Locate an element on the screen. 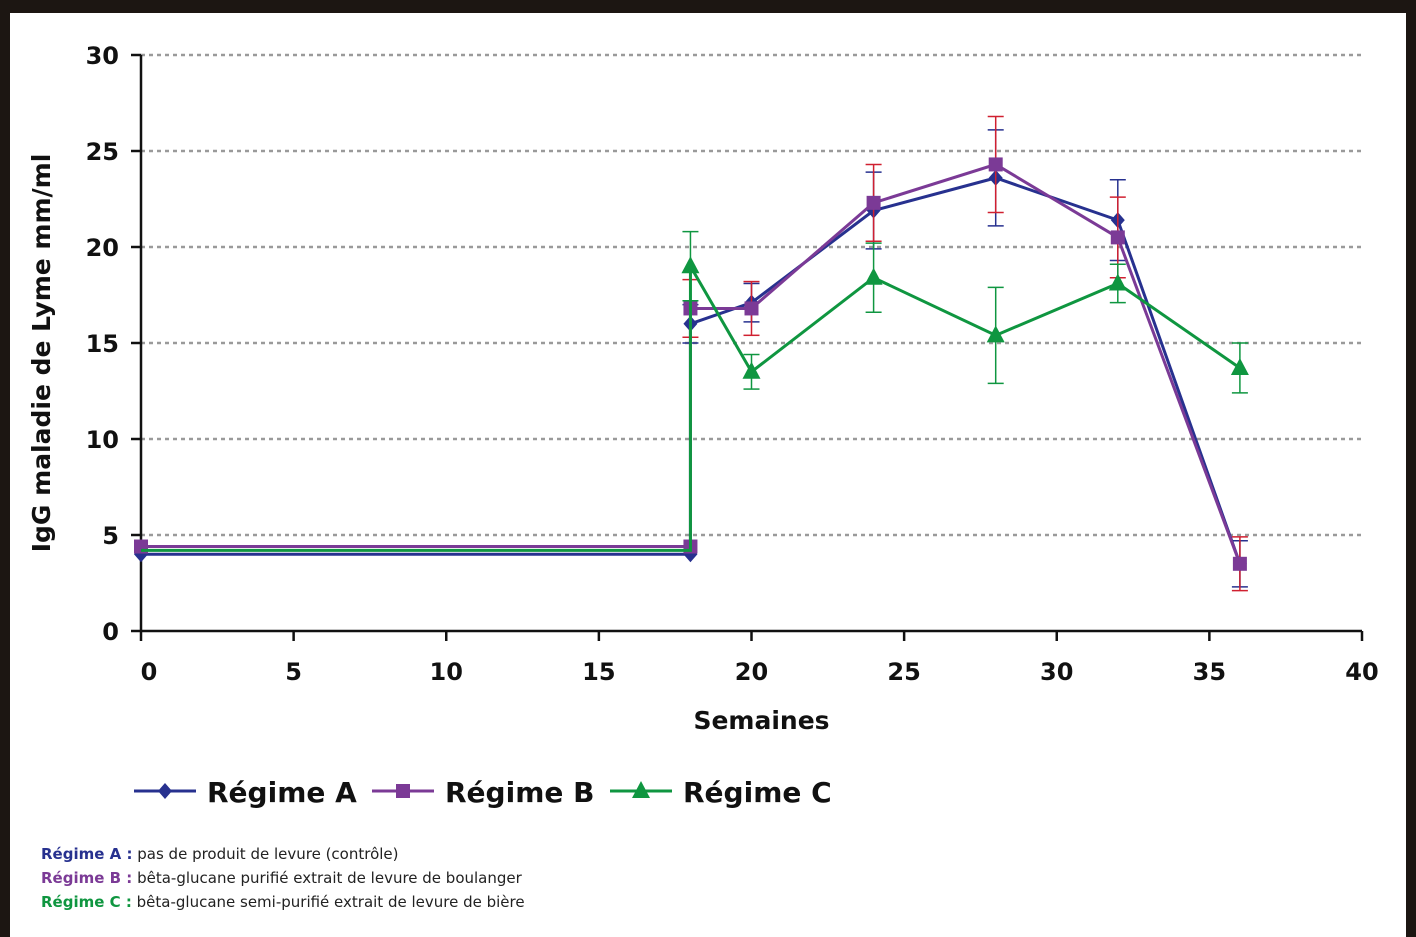  x-tick-label: 40 is located at coordinates (1361, 672).